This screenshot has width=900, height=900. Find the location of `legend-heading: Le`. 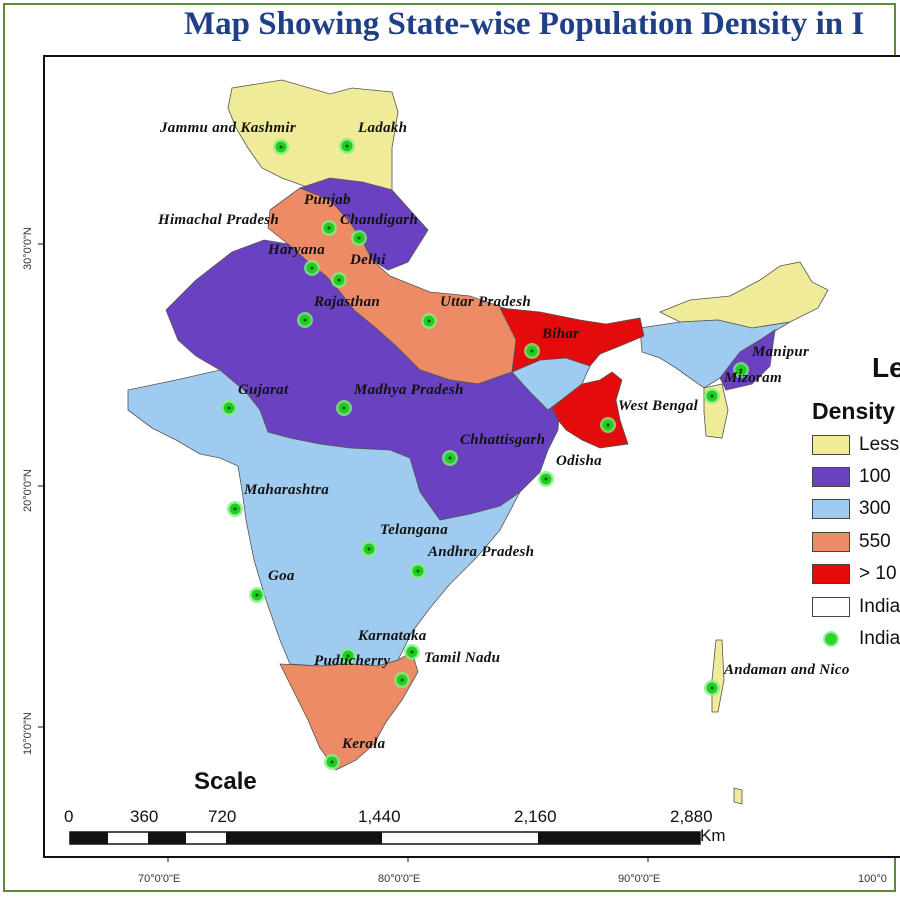

legend-heading: Le is located at coordinates (886, 367).